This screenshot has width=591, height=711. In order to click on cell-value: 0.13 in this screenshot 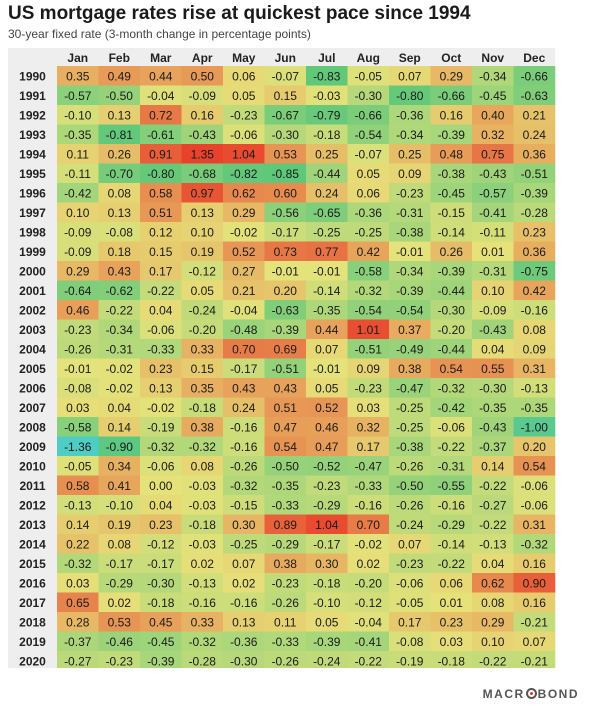, I will do `click(161, 388)`.